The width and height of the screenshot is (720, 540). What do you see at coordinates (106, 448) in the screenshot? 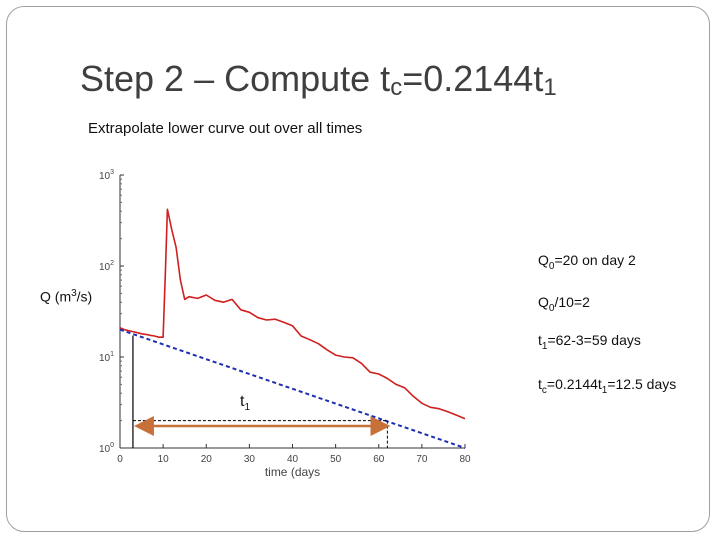
I see `y-tick-label: 10⁰` at bounding box center [106, 448].